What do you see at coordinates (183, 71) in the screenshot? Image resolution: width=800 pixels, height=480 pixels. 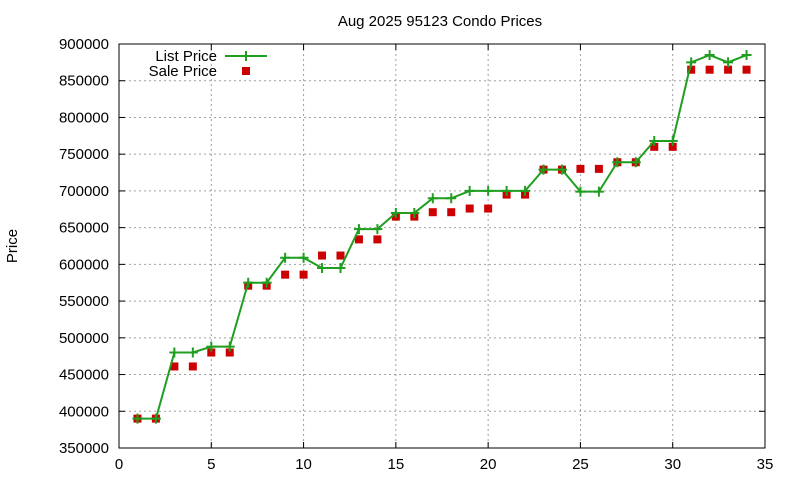 I see `legend-label-sale-price: Sale Price` at bounding box center [183, 71].